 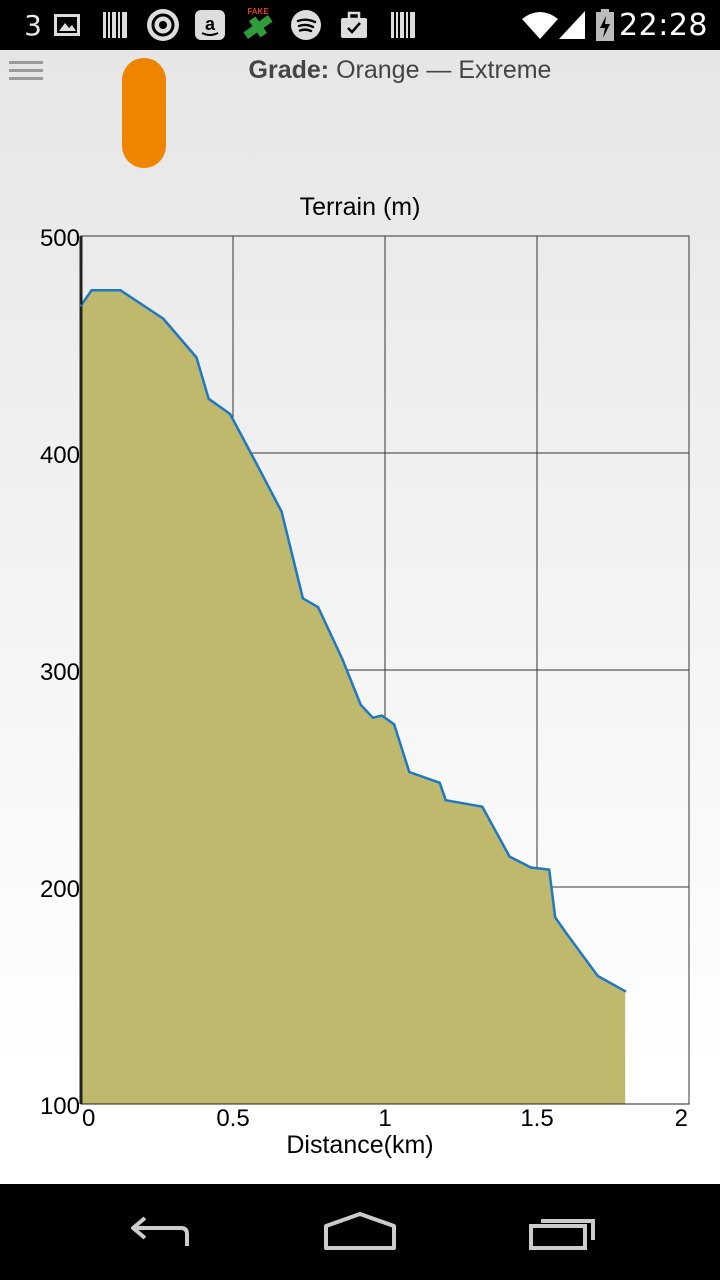 I want to click on chart-title: Terrain (m), so click(x=360, y=207).